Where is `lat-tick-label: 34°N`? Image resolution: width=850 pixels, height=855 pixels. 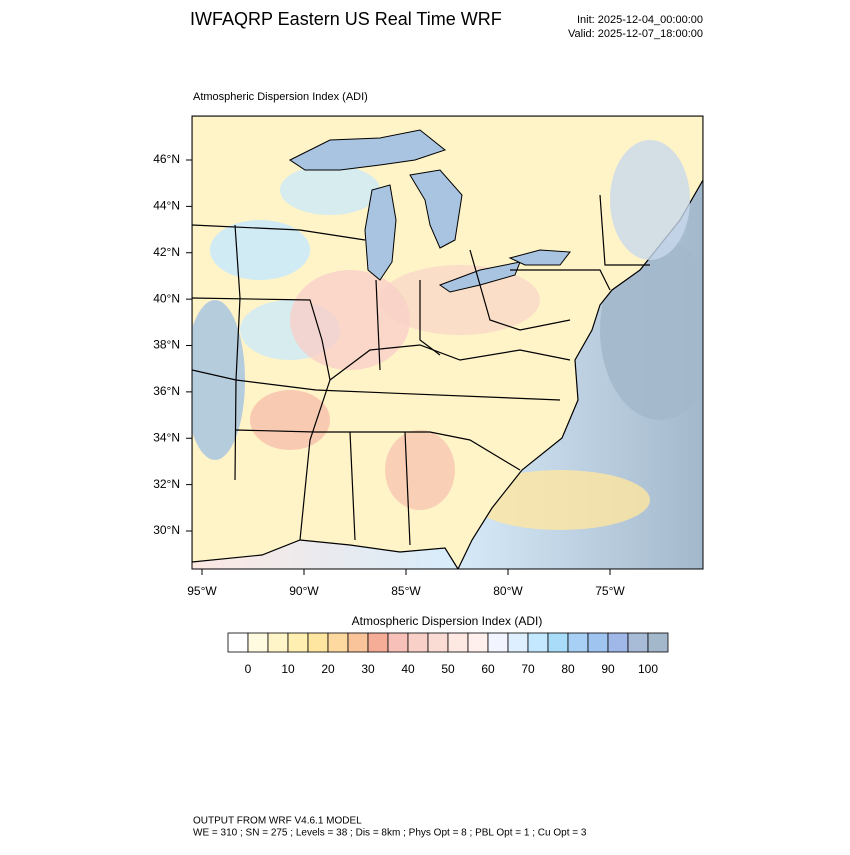 lat-tick-label: 34°N is located at coordinates (166, 437).